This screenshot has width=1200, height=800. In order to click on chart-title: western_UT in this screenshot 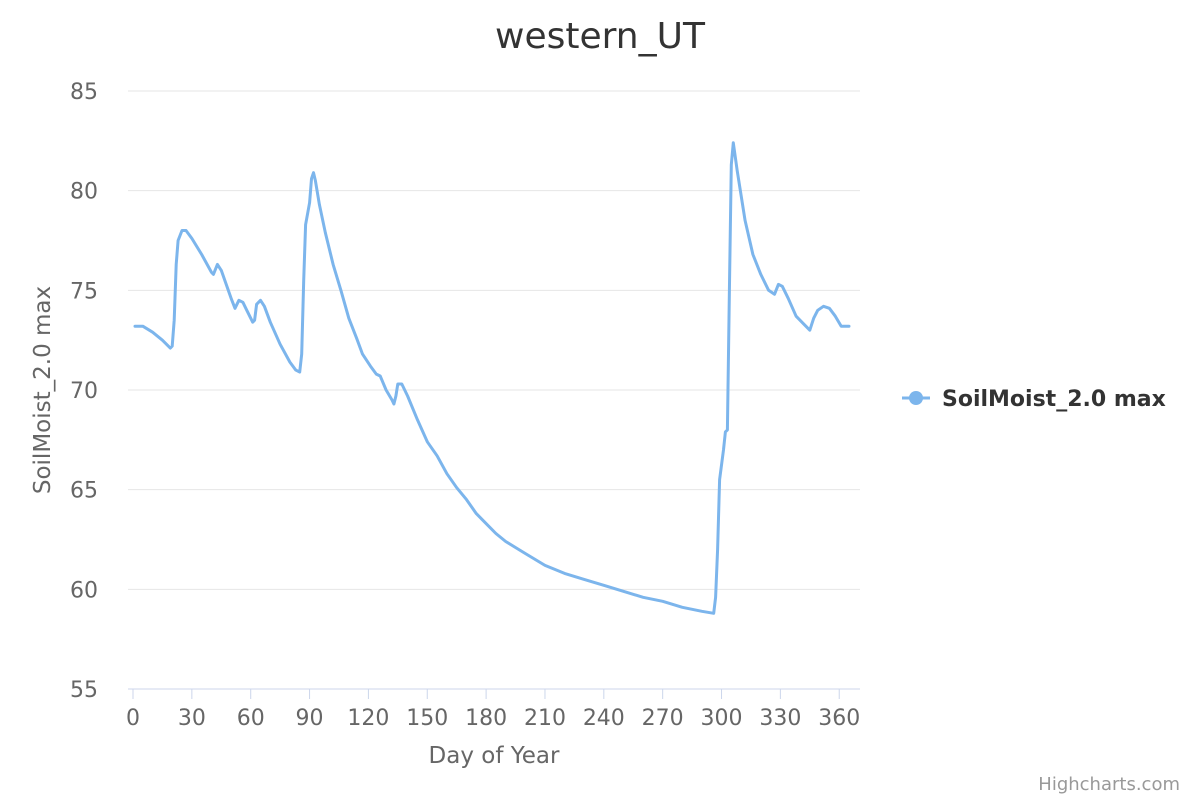, I will do `click(600, 36)`.